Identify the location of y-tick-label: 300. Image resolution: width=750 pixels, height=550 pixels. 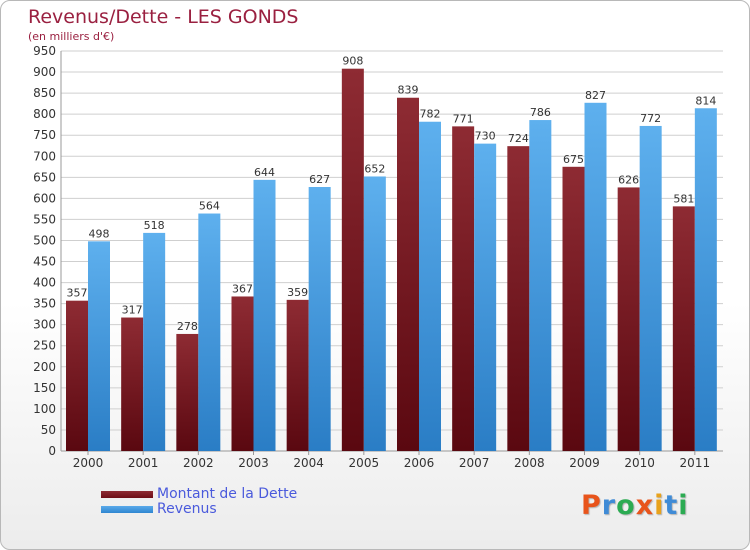
(44, 325).